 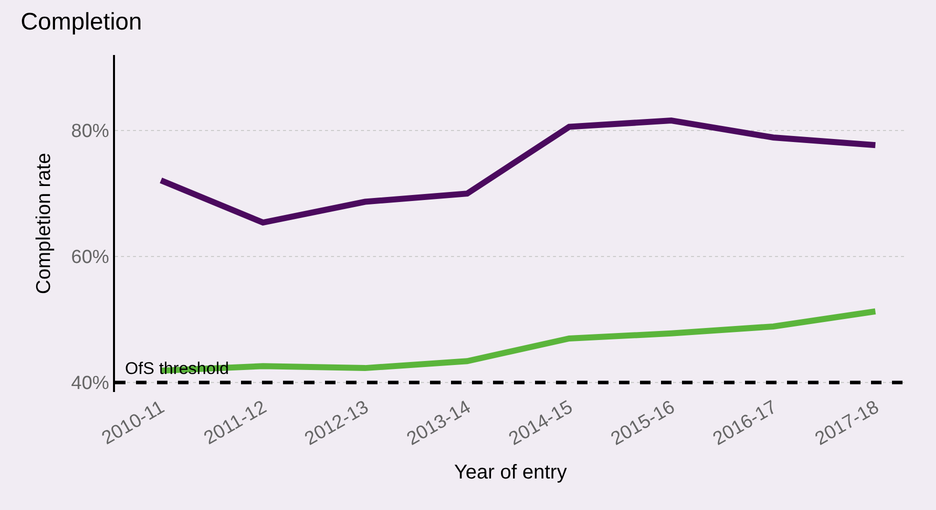 What do you see at coordinates (90, 257) in the screenshot?
I see `y-tick-label: 60%` at bounding box center [90, 257].